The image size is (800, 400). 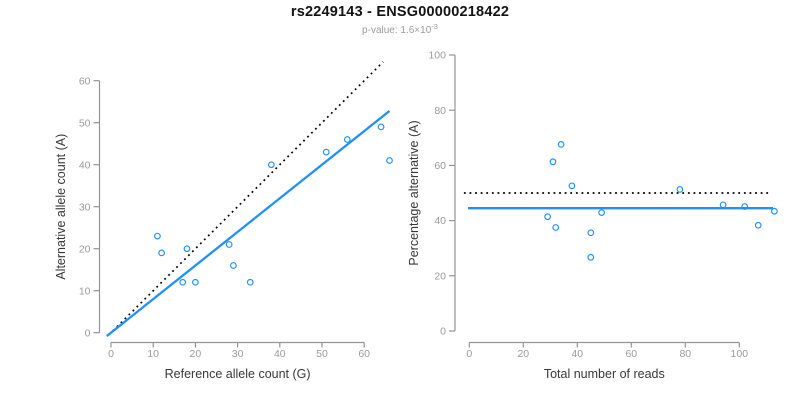 I want to click on figure-title: rs2249143 - ENSG00000218422, so click(x=400, y=12).